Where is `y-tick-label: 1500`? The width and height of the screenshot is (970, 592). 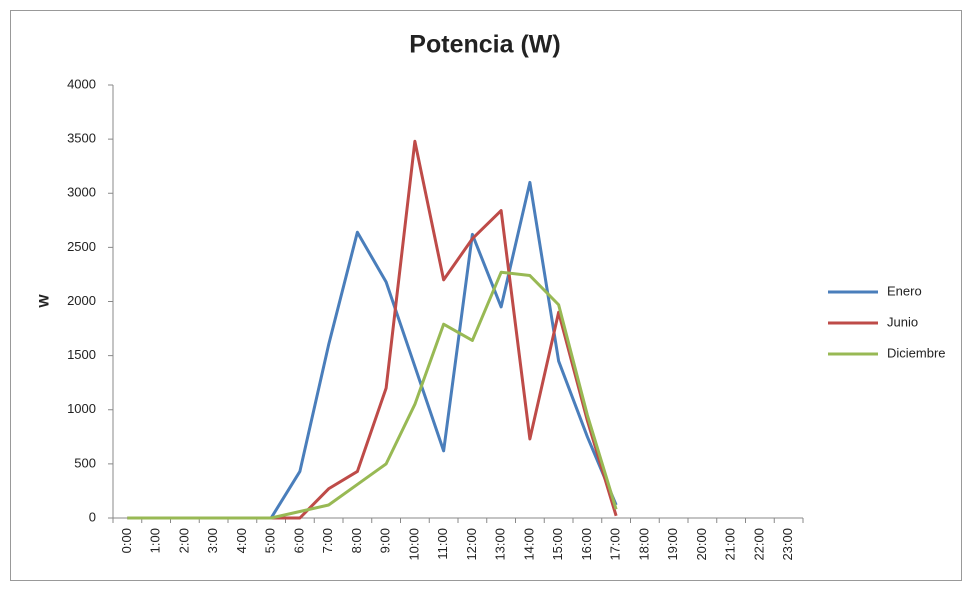 y-tick-label: 1500 is located at coordinates (81, 354).